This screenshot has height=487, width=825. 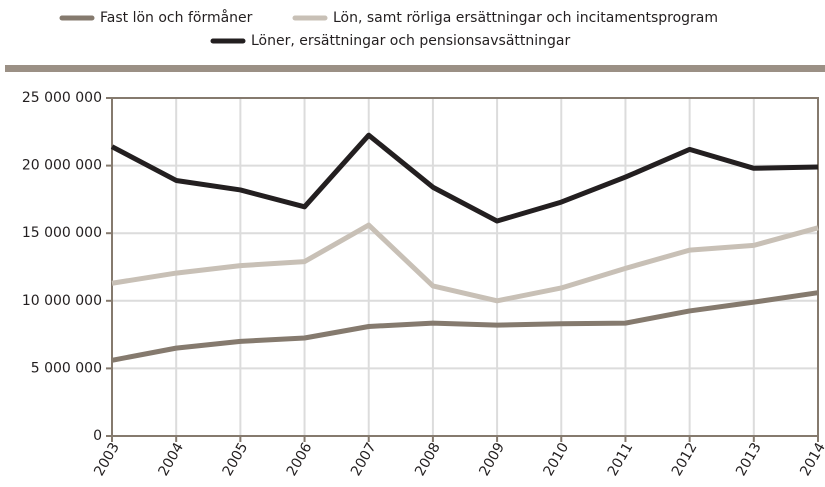 What do you see at coordinates (107, 459) in the screenshot?
I see `x-tick-label: 2003` at bounding box center [107, 459].